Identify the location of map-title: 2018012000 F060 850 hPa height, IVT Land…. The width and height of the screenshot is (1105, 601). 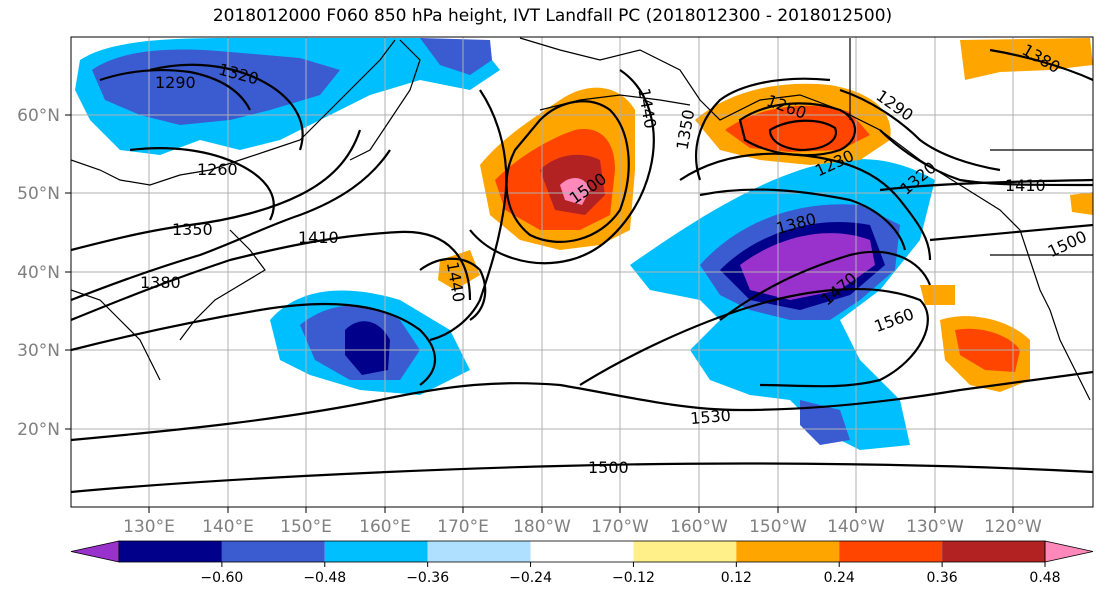
(552, 16).